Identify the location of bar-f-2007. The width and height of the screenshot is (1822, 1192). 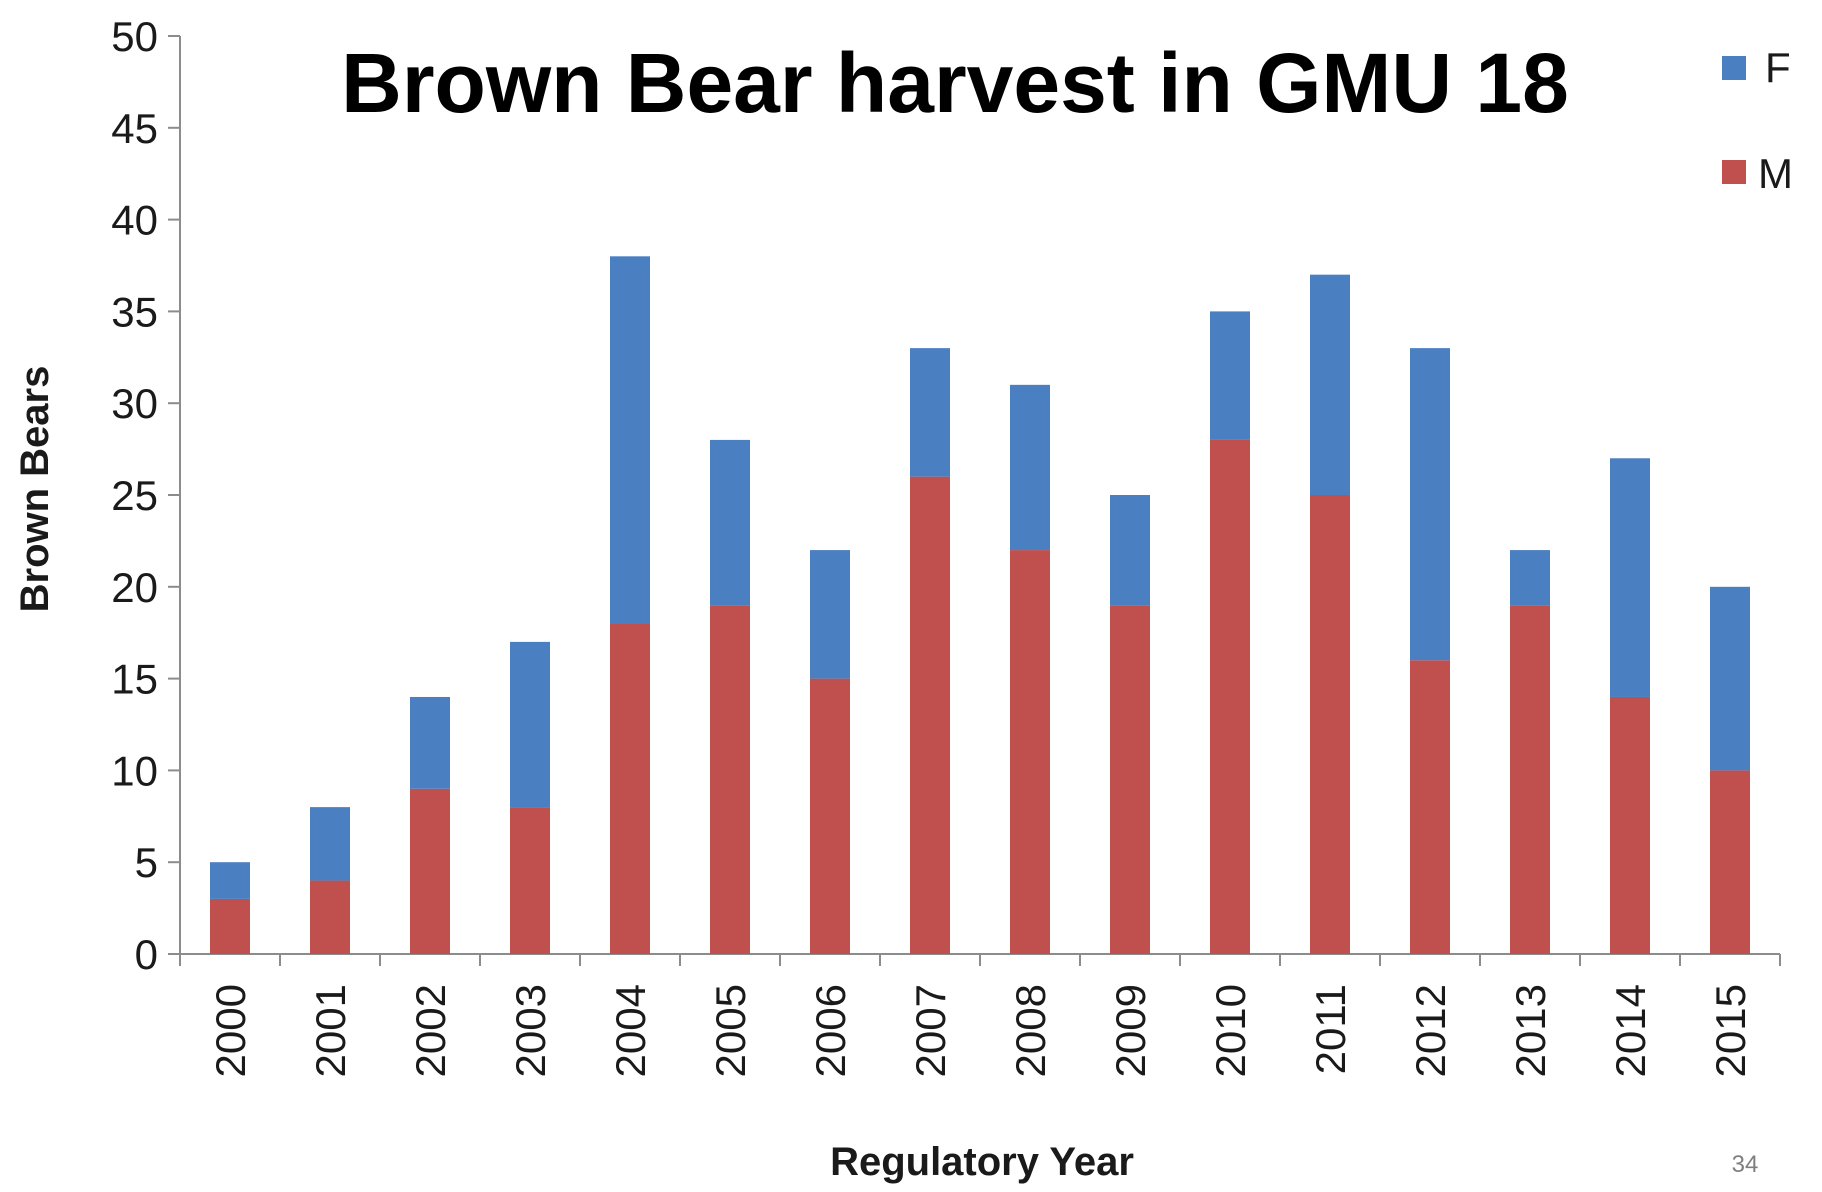
(930, 412).